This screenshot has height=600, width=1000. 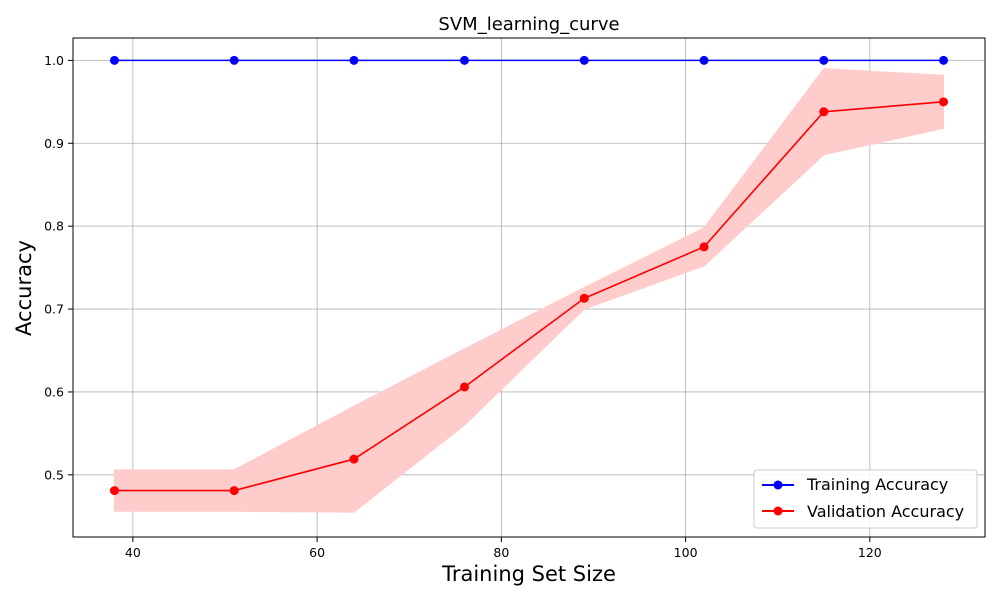 I want to click on x-tick-label: 40, so click(x=133, y=552).